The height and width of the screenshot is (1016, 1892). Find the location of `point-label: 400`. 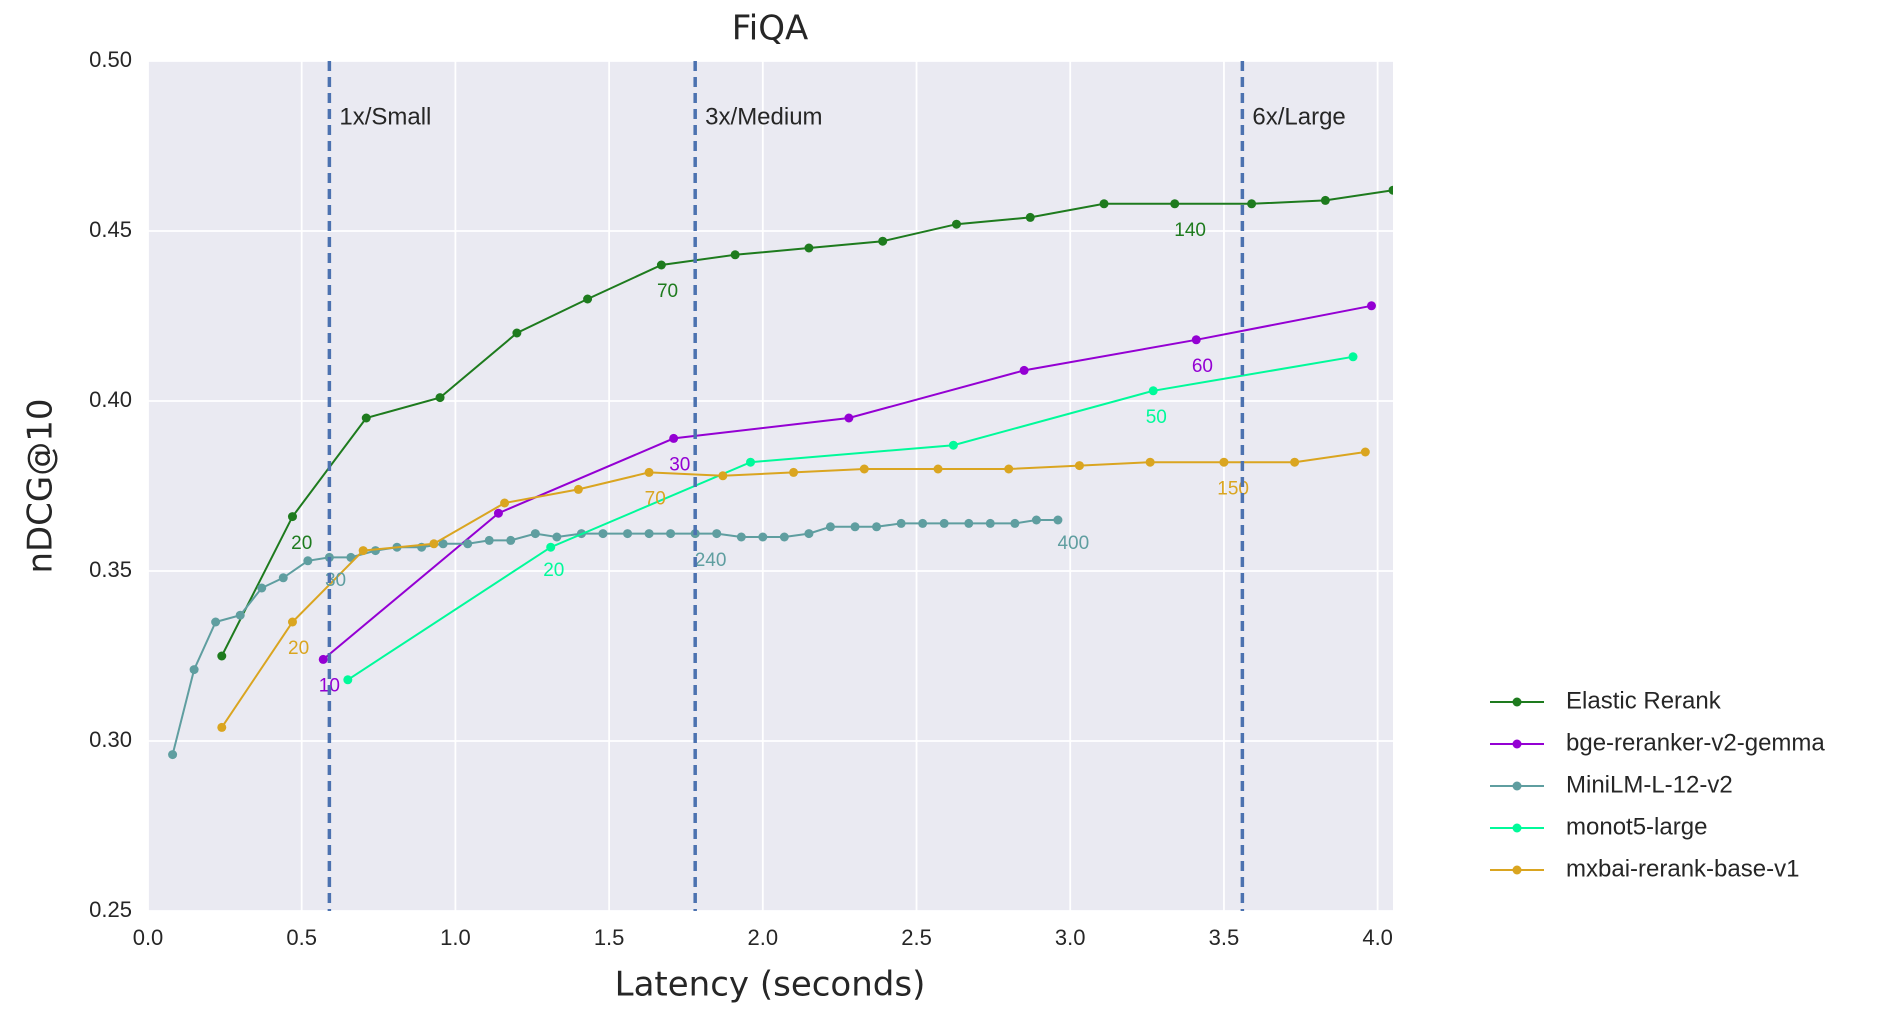

point-label: 400 is located at coordinates (1073, 543).